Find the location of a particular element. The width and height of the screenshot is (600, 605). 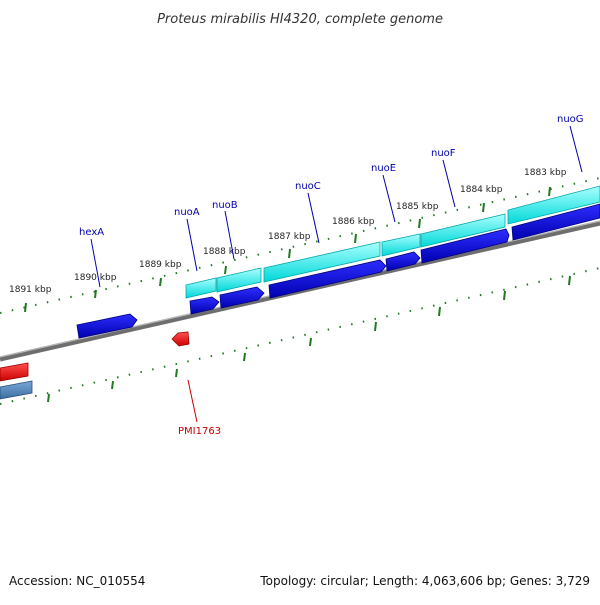

gene-label-hexA: hexA is located at coordinates (91, 232).